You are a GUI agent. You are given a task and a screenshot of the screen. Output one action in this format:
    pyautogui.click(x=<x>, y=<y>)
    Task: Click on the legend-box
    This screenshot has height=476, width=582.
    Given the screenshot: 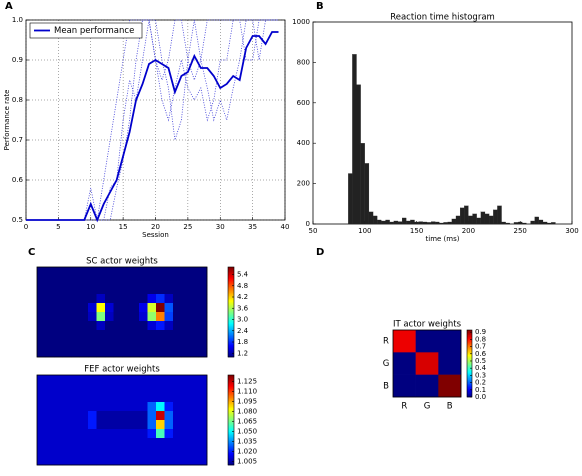 What is the action you would take?
    pyautogui.click(x=86, y=30)
    